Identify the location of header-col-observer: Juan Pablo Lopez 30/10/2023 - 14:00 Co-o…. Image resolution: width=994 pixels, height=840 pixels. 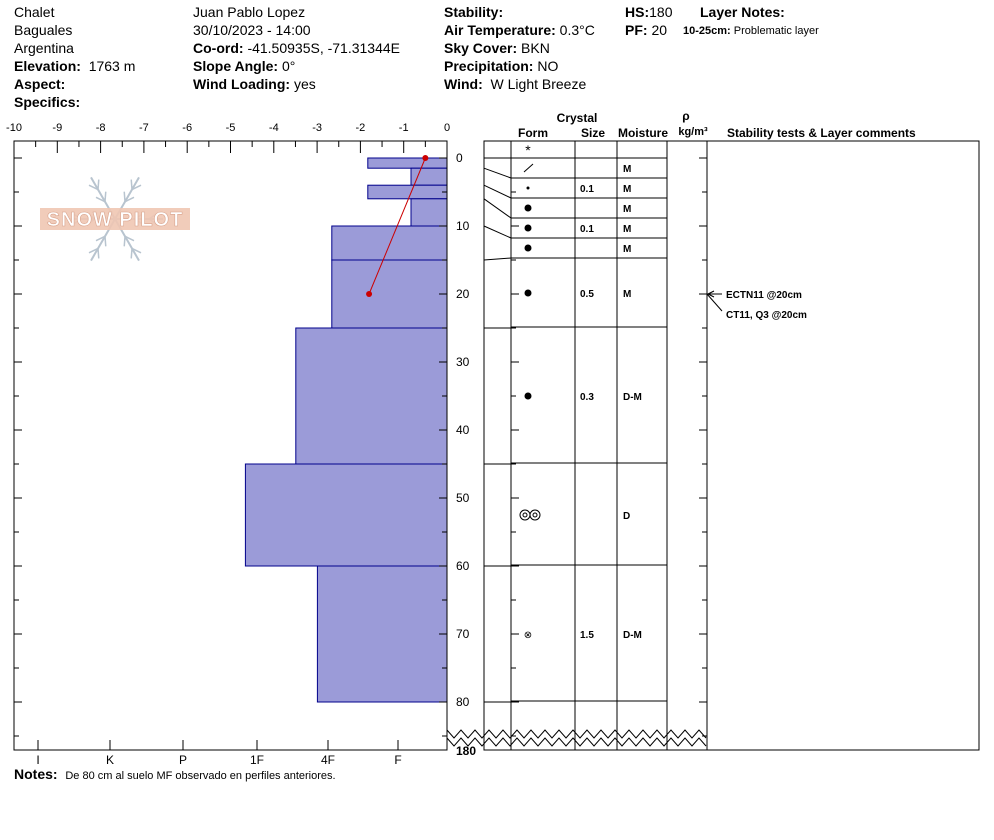
(296, 48).